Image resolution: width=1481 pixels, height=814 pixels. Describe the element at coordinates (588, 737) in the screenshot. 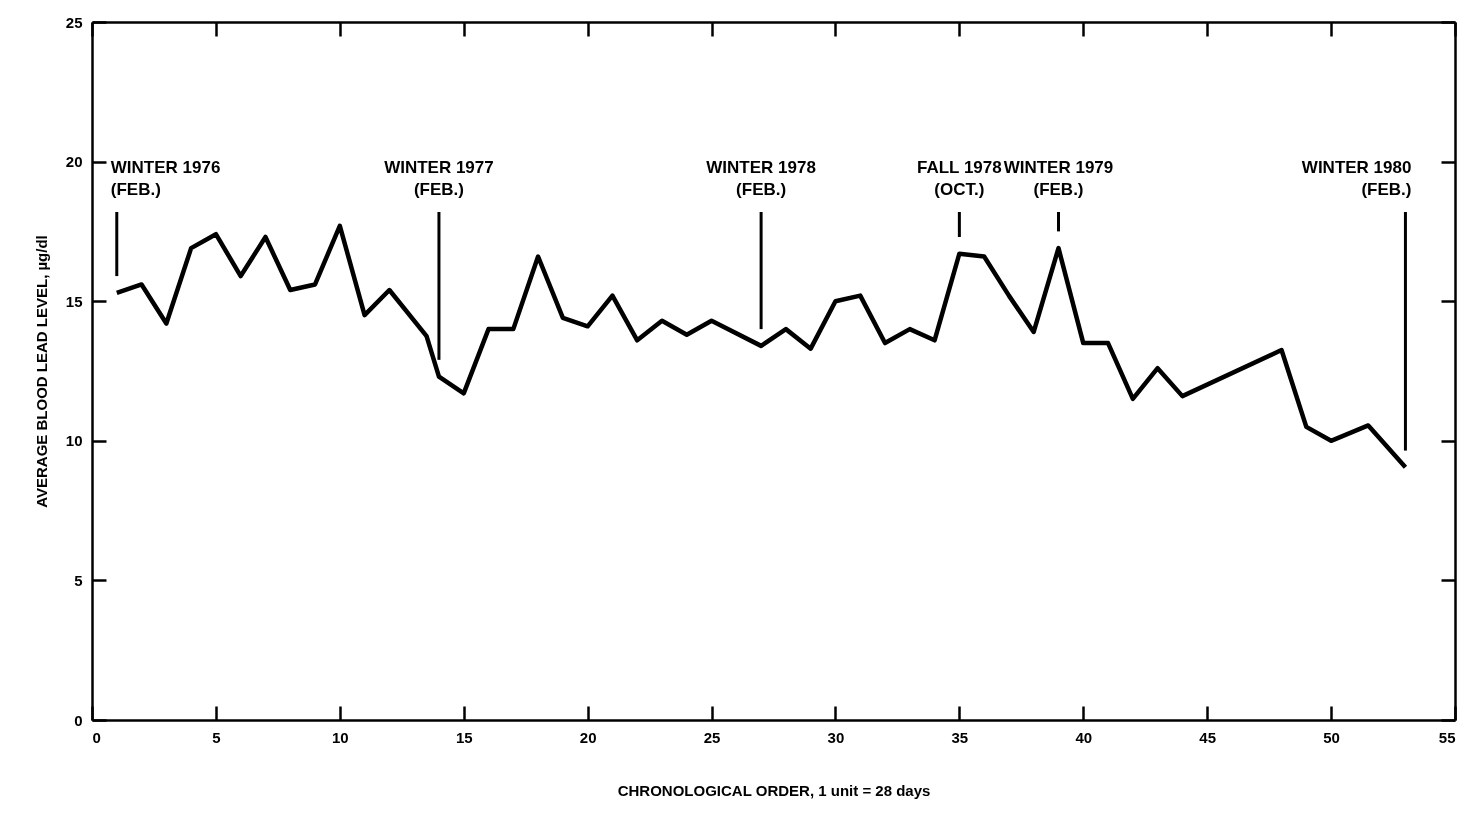

I see `x-tick-label: 20` at that location.